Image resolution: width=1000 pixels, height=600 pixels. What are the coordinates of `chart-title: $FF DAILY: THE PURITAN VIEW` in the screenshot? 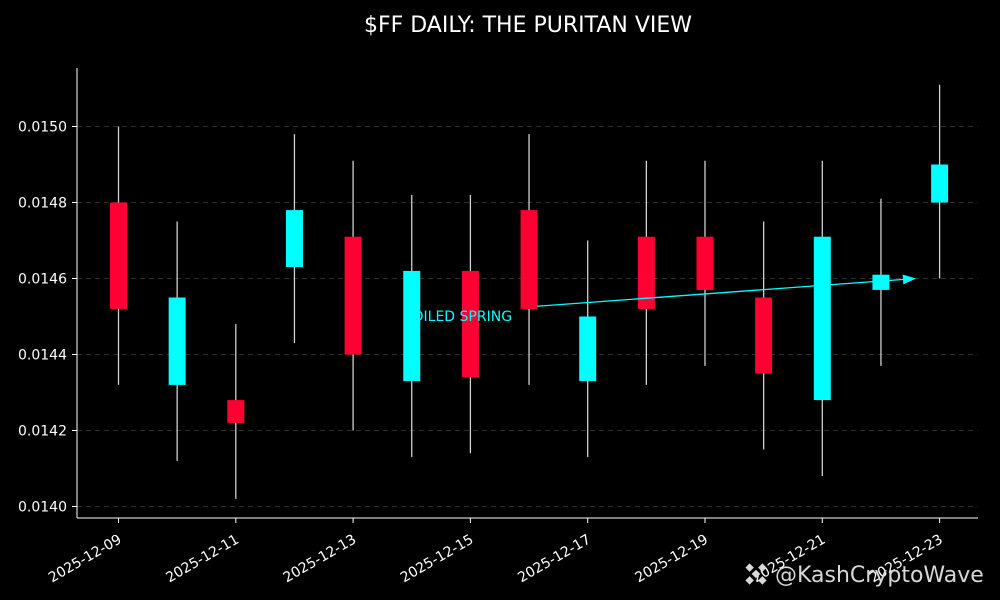 It's located at (528, 25).